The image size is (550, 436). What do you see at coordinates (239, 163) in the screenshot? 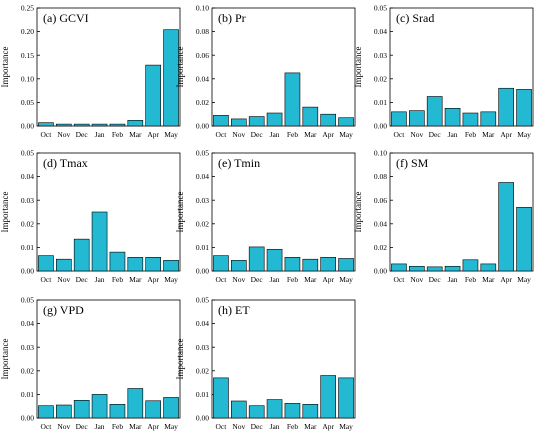
I see `panel-title: (e) Tmin` at bounding box center [239, 163].